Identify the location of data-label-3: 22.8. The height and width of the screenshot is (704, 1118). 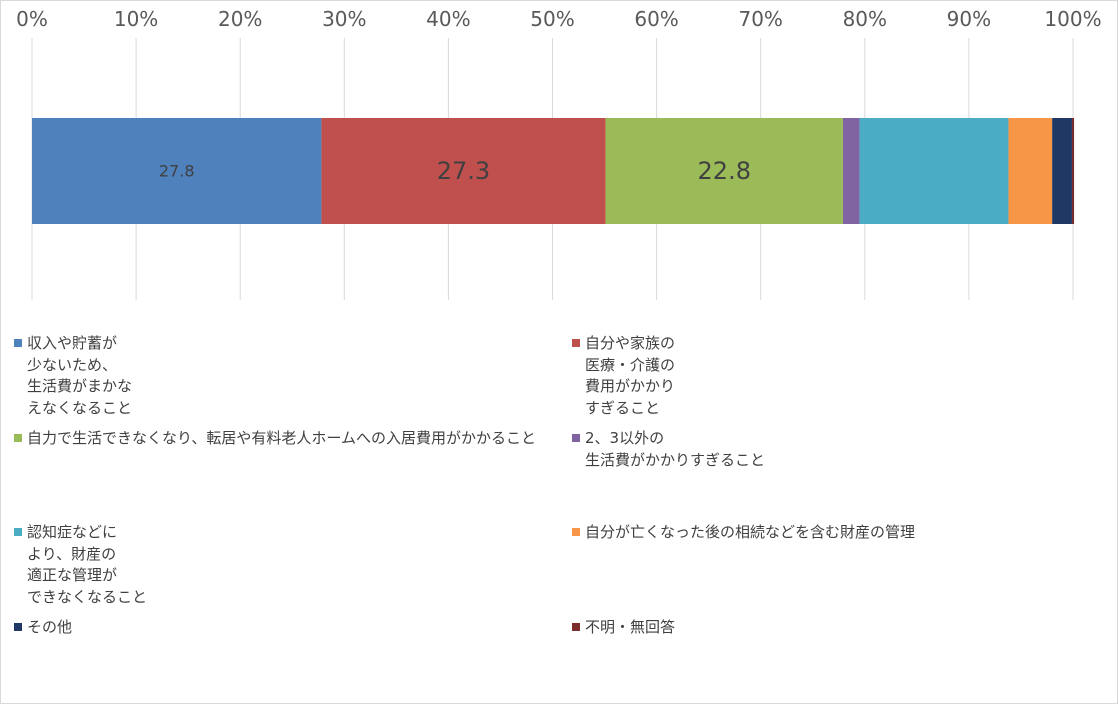
(724, 171).